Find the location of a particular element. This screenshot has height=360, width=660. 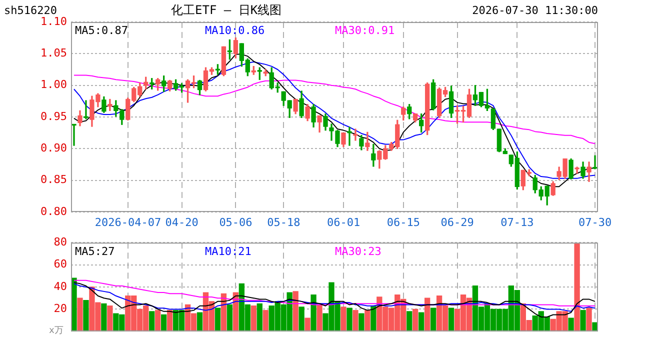

x-tick-label: 07-13 is located at coordinates (517, 222).